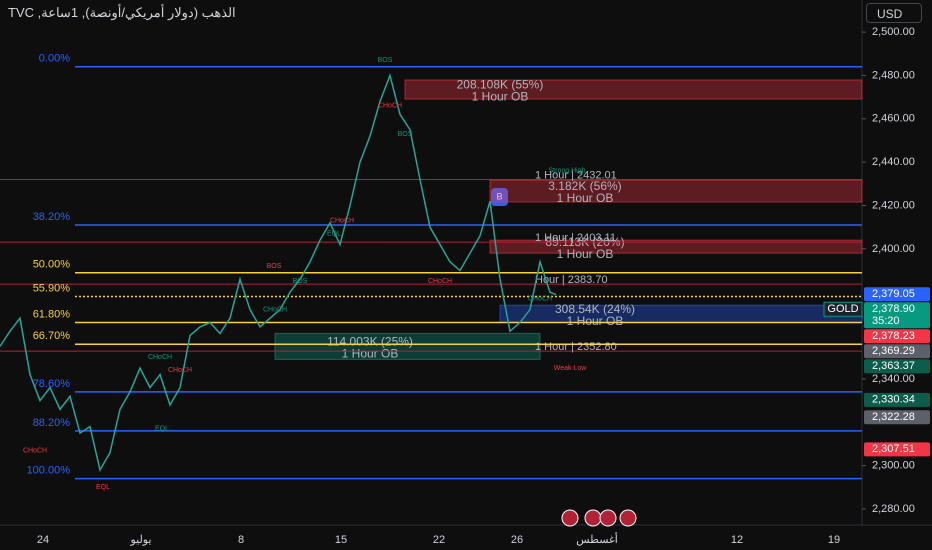  Describe the element at coordinates (52, 384) in the screenshot. I see `fib-label: 78.60%` at that location.